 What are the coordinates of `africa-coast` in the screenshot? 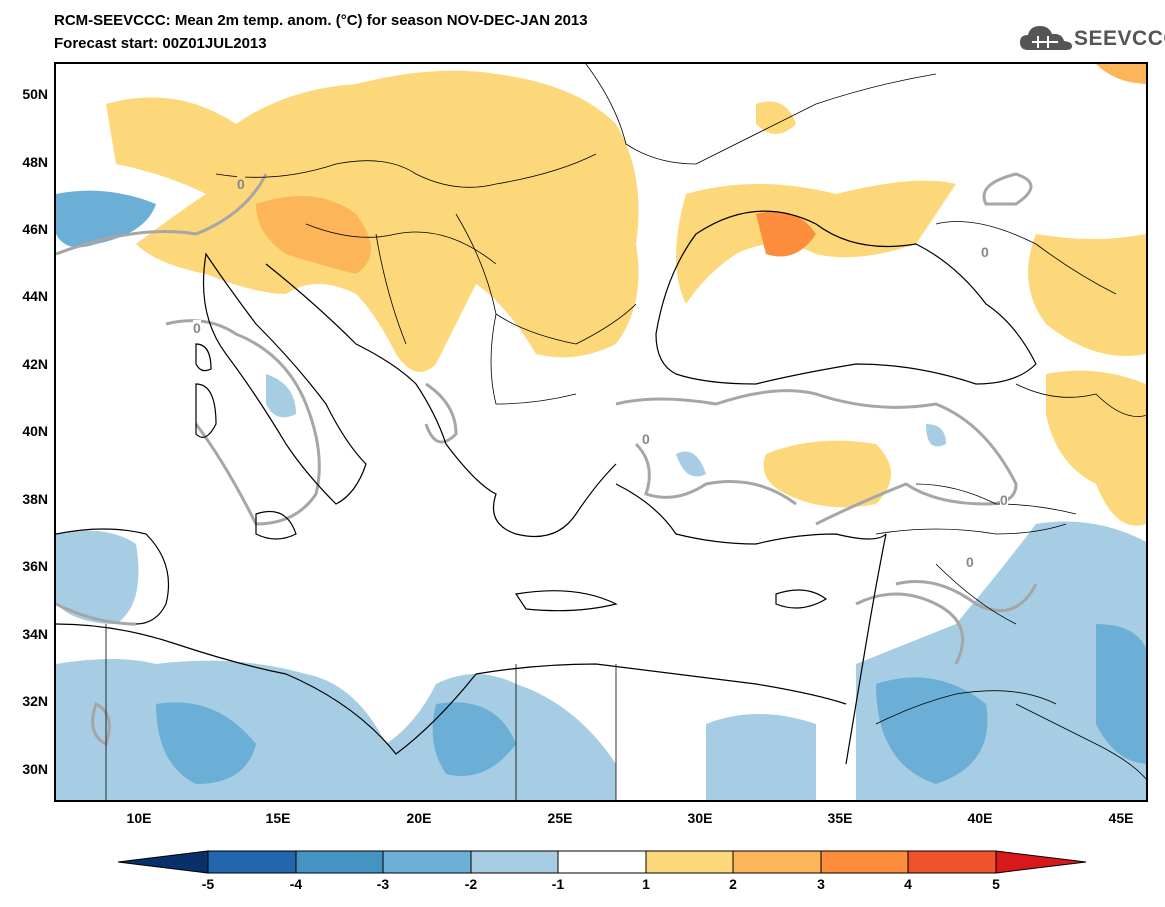 It's located at (451, 689).